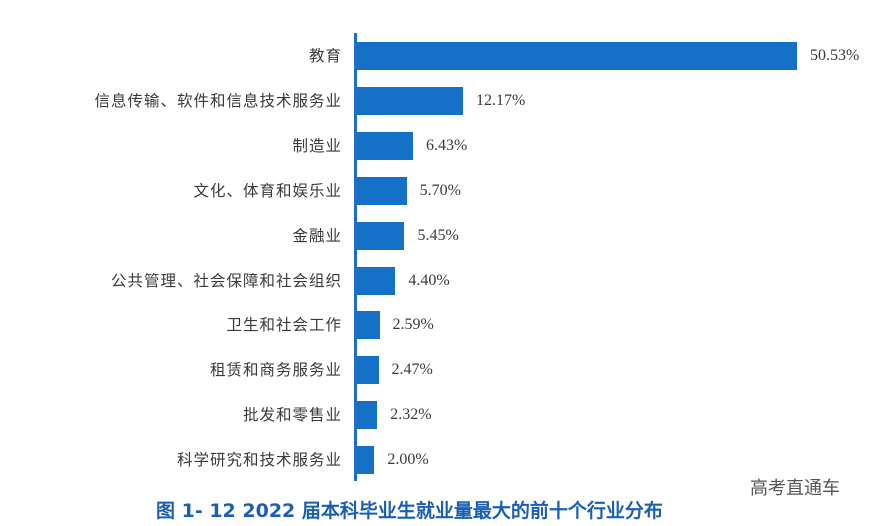 This screenshot has width=887, height=526. Describe the element at coordinates (413, 325) in the screenshot. I see `value-label: 2.59%` at that location.